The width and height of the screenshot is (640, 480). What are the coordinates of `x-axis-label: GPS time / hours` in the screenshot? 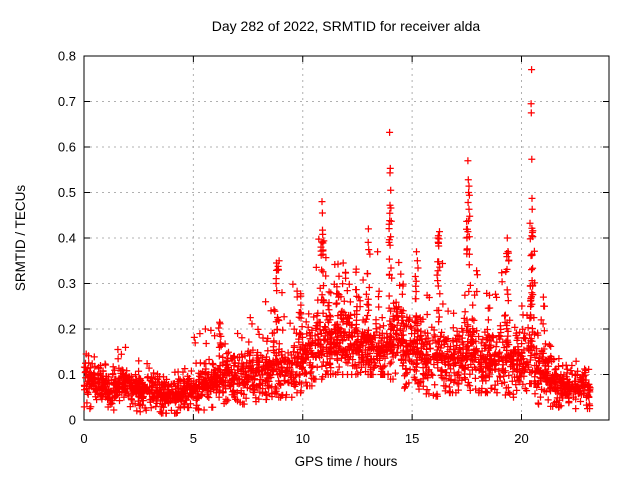 It's located at (346, 461).